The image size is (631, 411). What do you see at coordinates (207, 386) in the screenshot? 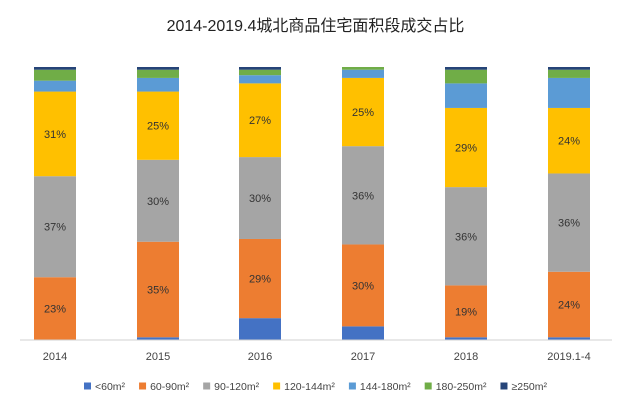
I see `legend-swatch-90-120m²` at bounding box center [207, 386].